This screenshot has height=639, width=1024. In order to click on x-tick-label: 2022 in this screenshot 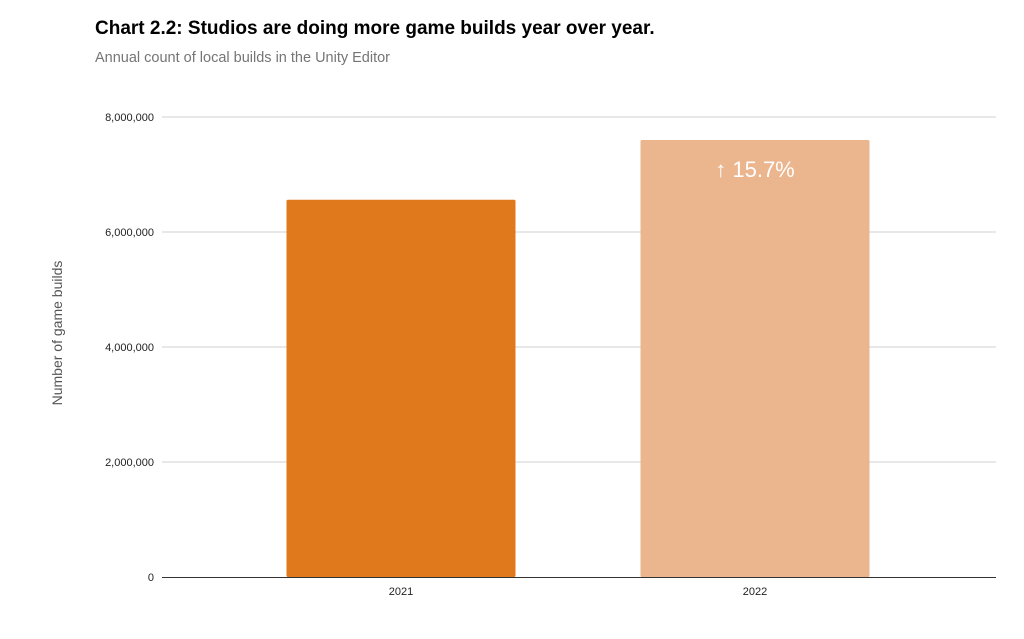, I will do `click(755, 592)`.